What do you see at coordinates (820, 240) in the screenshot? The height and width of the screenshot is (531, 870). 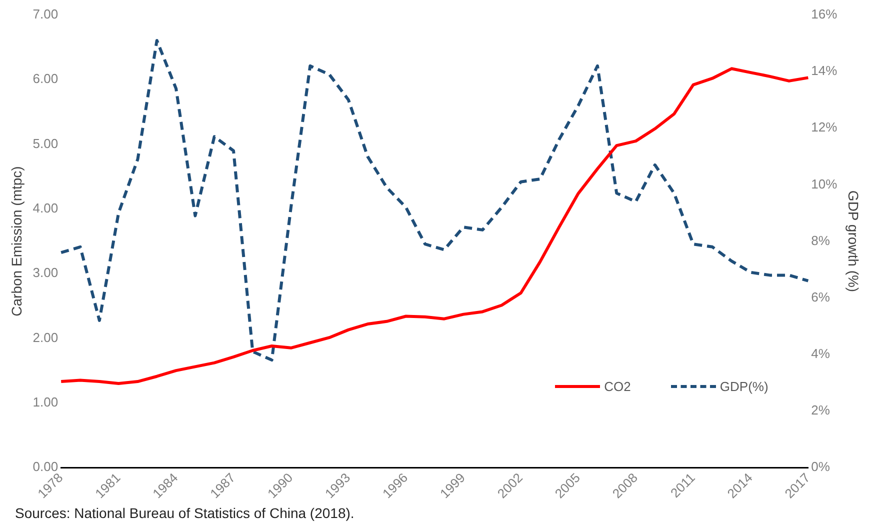 I see `y2-tick-label: 8%` at bounding box center [820, 240].